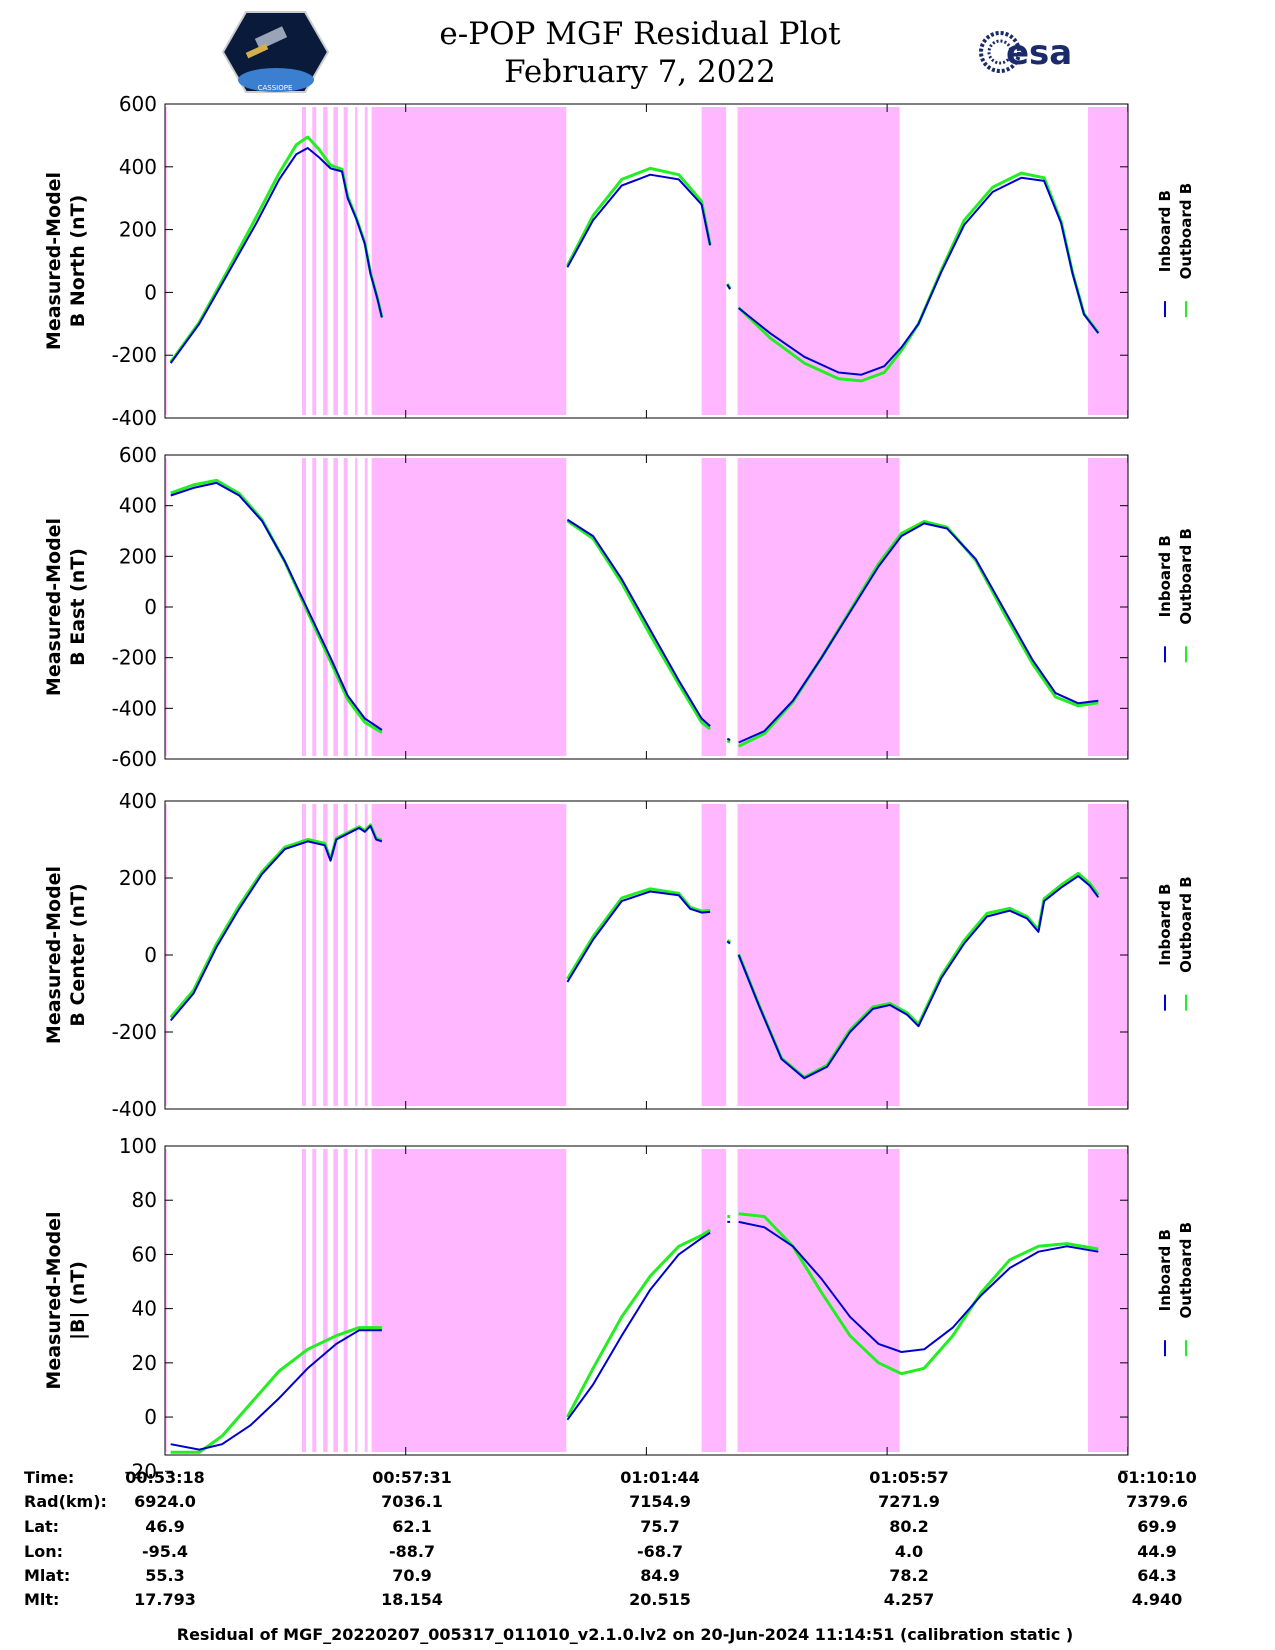 Image resolution: width=1275 pixels, height=1650 pixels. I want to click on y-axis-label-line2: B North (nT), so click(78, 261).